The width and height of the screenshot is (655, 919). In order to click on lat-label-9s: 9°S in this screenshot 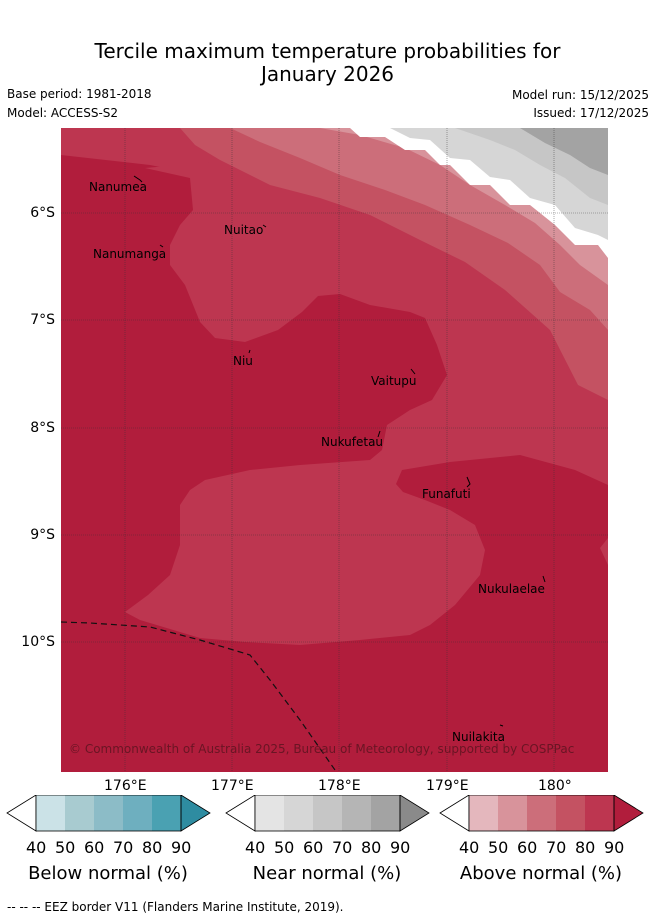, I will do `click(42, 535)`.